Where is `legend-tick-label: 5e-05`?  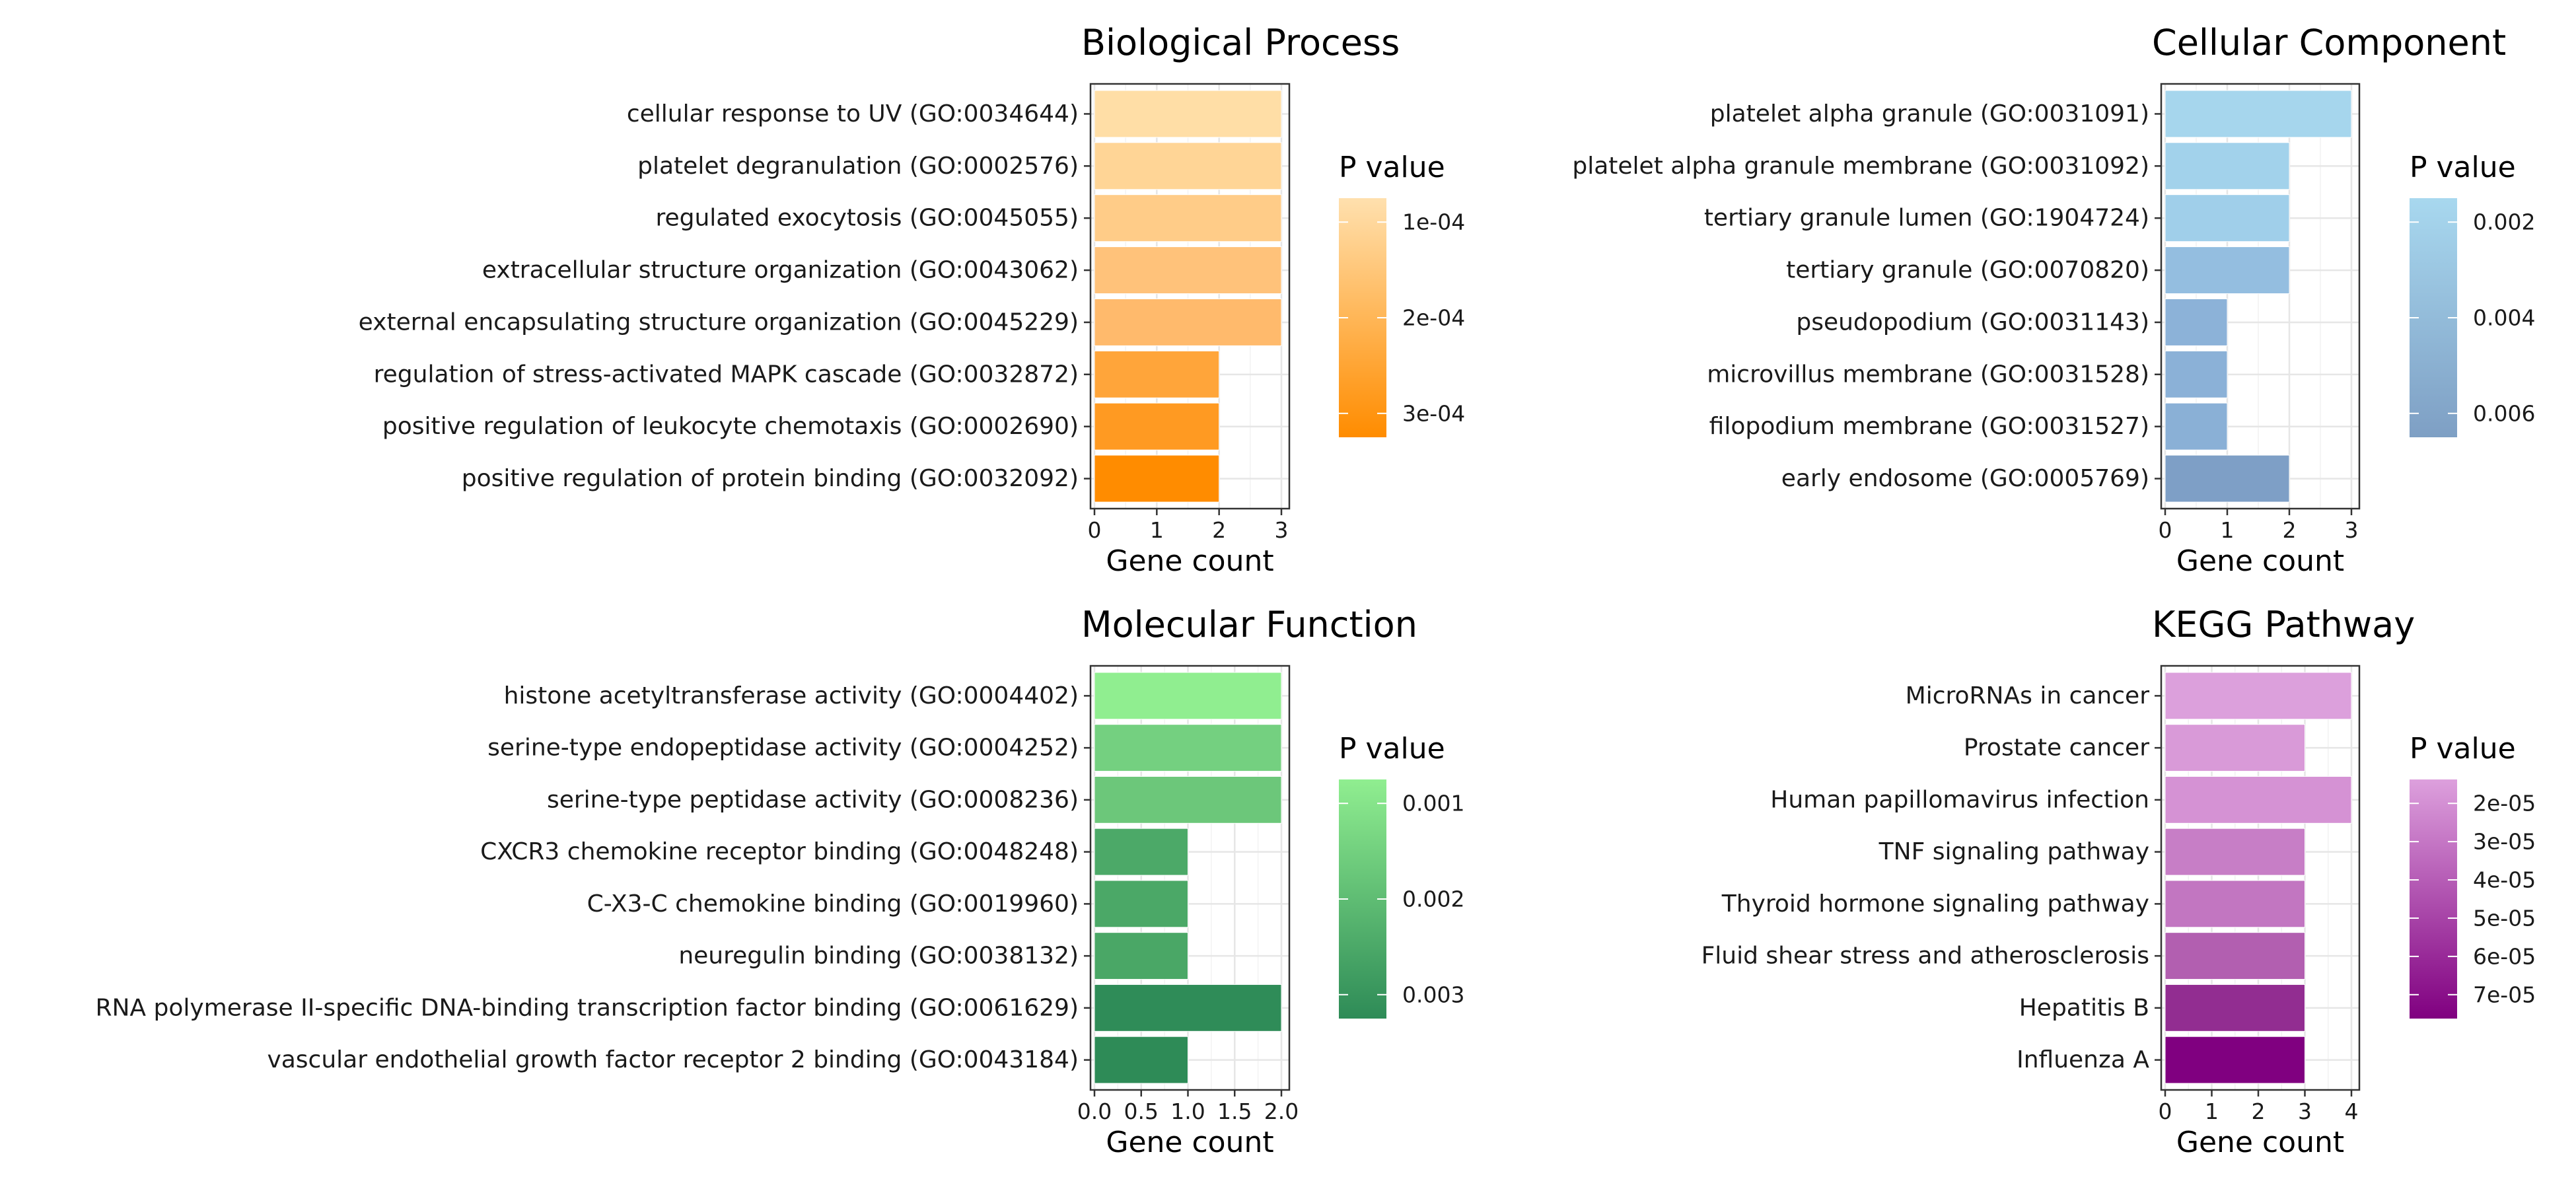
legend-tick-label: 5e-05 is located at coordinates (2504, 918).